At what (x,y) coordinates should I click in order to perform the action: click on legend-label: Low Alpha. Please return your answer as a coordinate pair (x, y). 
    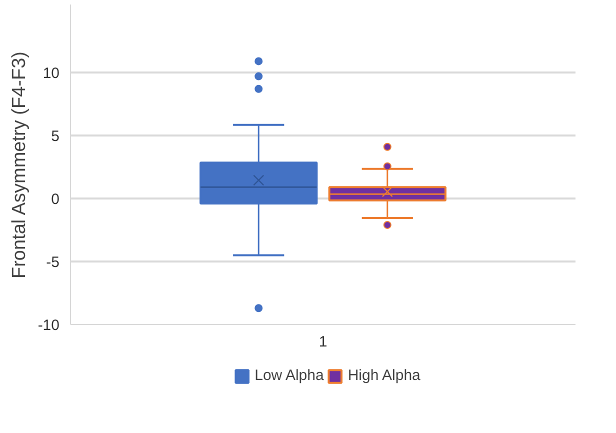
    Looking at the image, I should click on (289, 375).